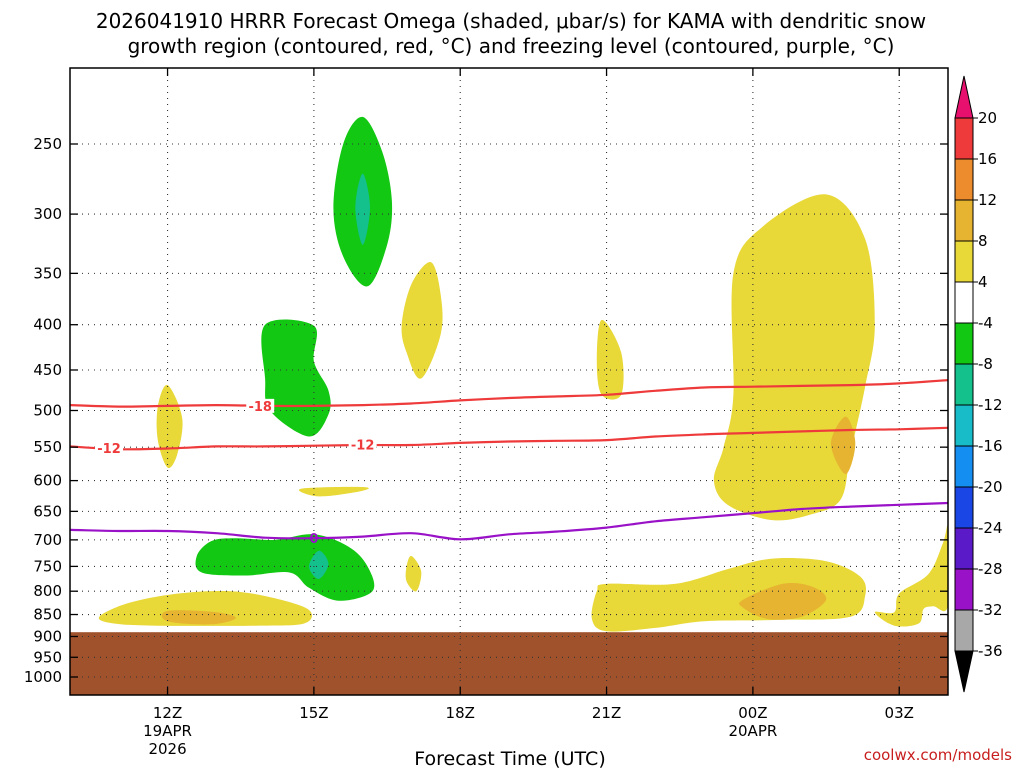 The width and height of the screenshot is (1024, 768). I want to click on x-tick-sublabel-24: 20APR, so click(752, 731).